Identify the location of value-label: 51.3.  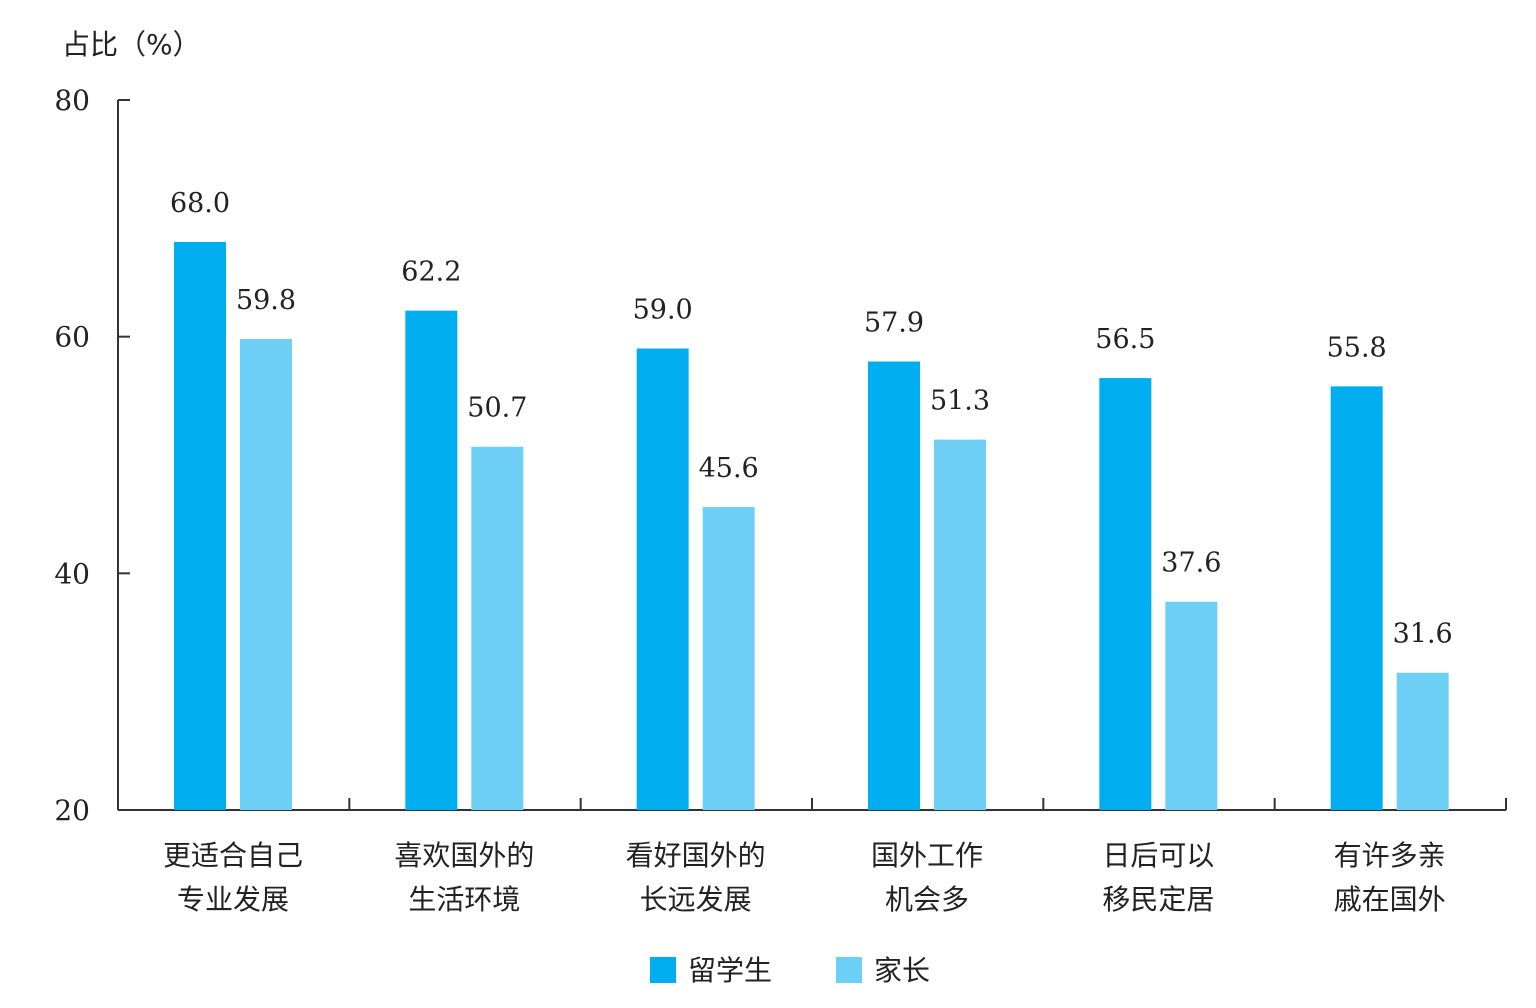
(960, 401).